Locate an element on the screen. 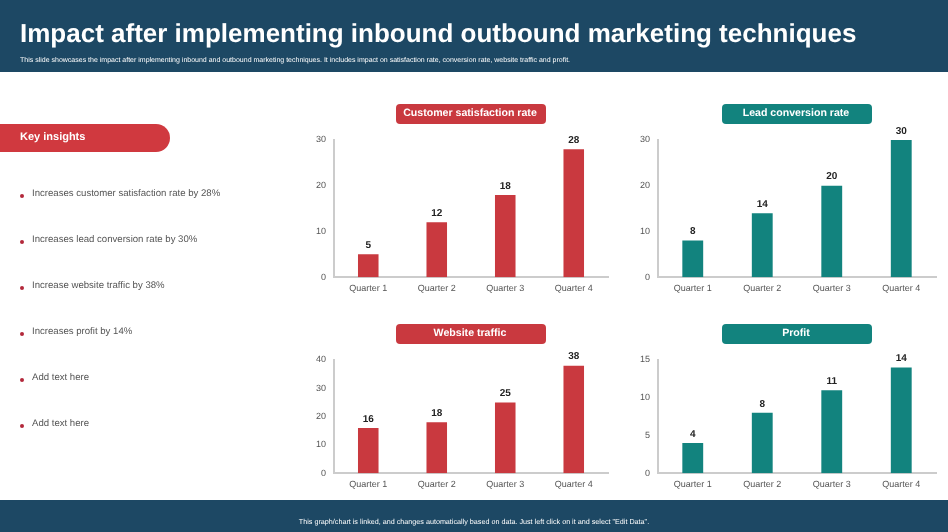 The image size is (948, 532). text: Impact after implementing inbound outbound marketing techniques is located at coordinates (438, 33).